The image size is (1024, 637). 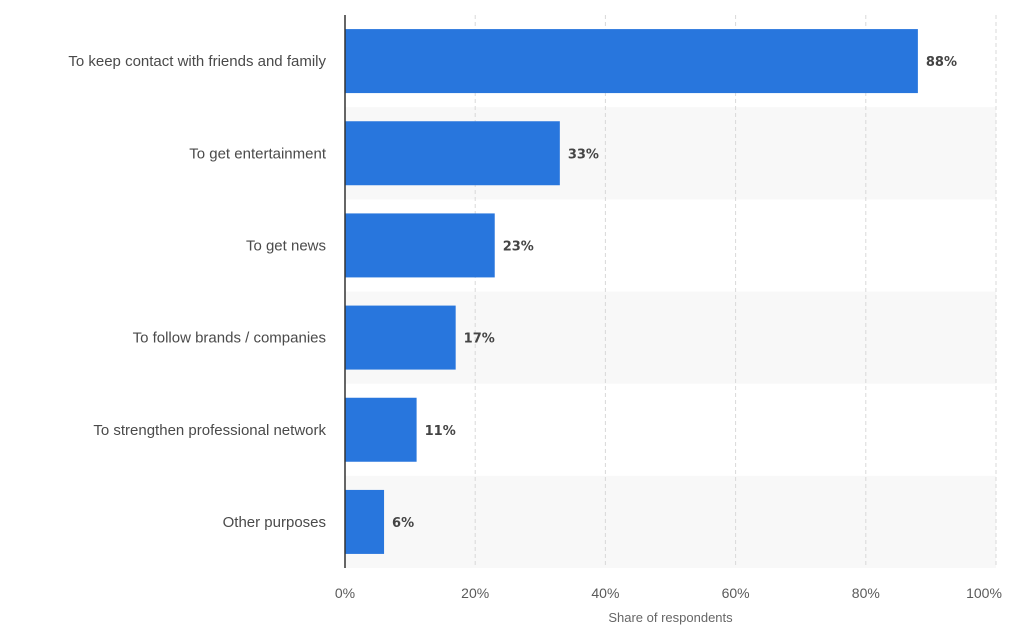 I want to click on category-label: Other purposes, so click(x=274, y=522).